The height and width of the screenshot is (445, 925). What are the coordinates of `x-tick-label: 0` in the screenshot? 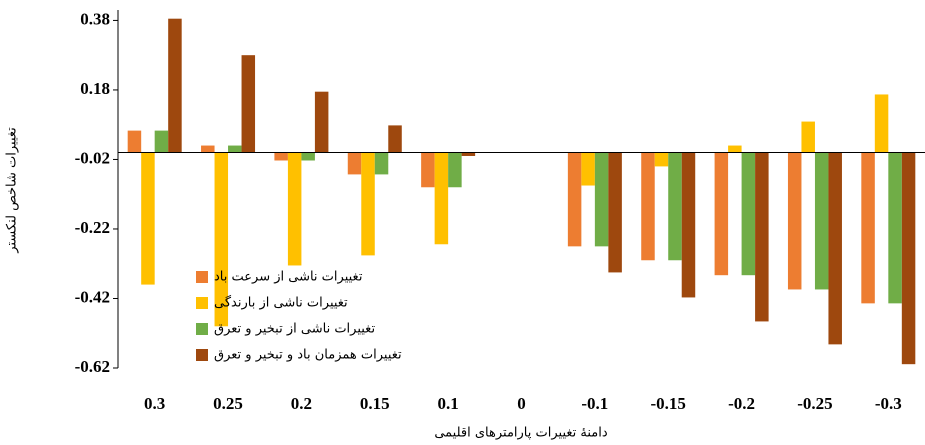 It's located at (521, 403).